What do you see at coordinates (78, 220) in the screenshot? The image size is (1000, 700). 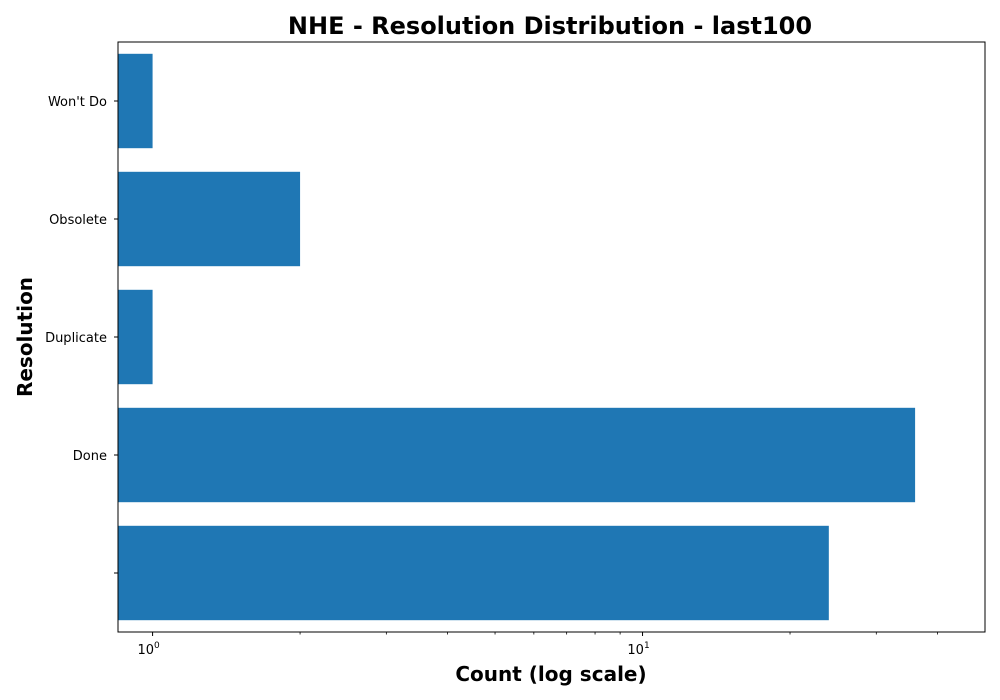 I see `y-tick-label: Obsolete` at bounding box center [78, 220].